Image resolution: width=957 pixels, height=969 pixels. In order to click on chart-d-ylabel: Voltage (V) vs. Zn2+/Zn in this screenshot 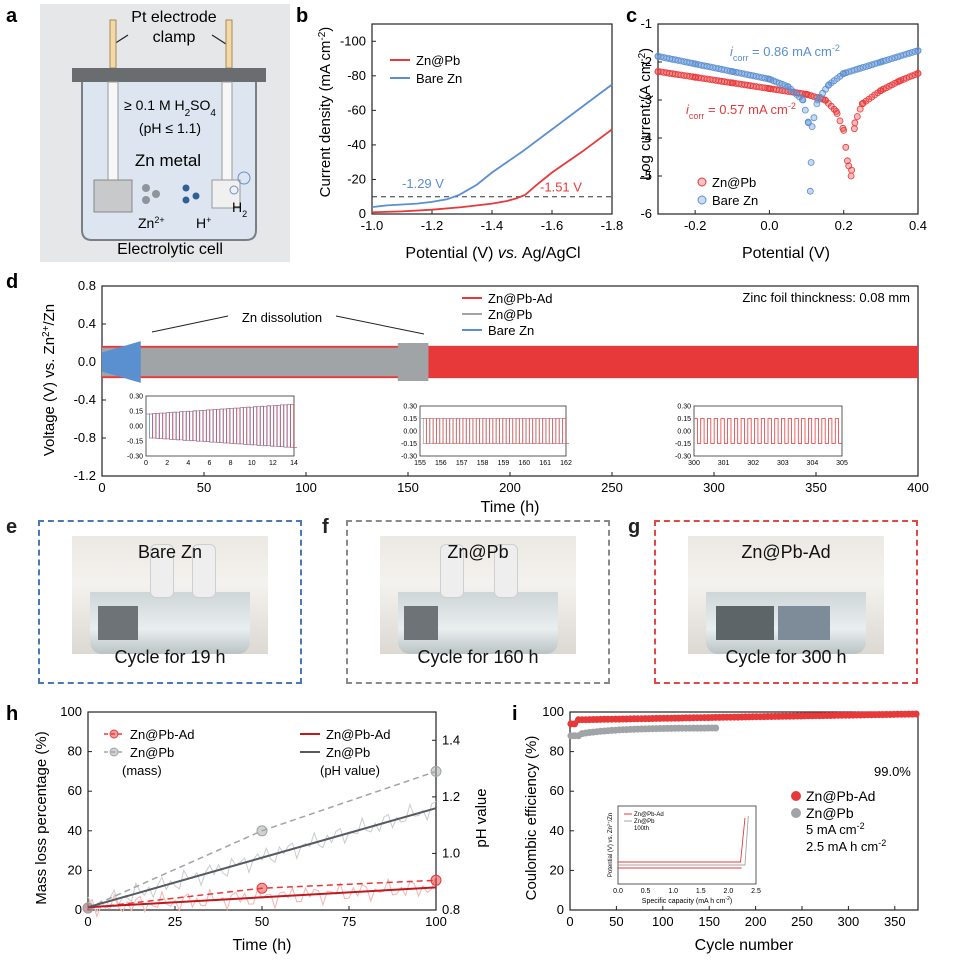, I will do `click(50, 380)`.